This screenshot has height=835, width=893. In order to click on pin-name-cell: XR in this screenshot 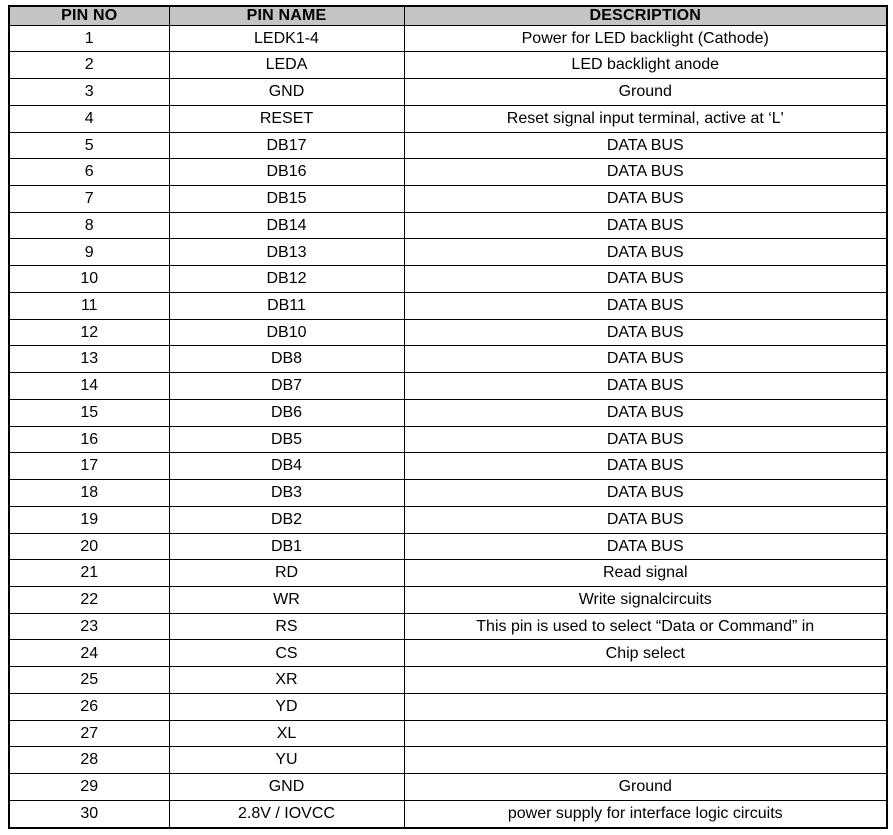, I will do `click(286, 680)`.